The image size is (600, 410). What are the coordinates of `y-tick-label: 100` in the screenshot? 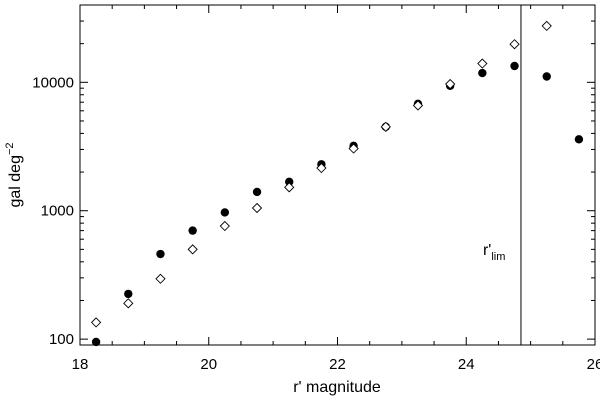 It's located at (61, 339).